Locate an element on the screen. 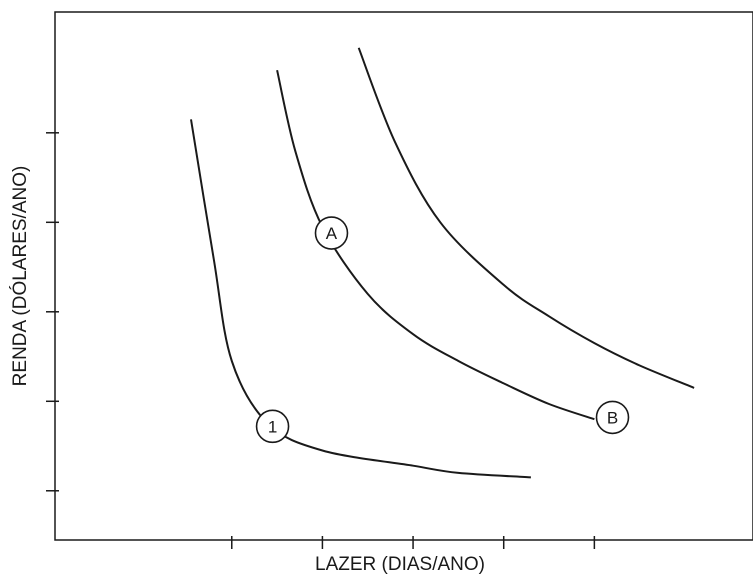  x-axis-ticks is located at coordinates (413, 542).